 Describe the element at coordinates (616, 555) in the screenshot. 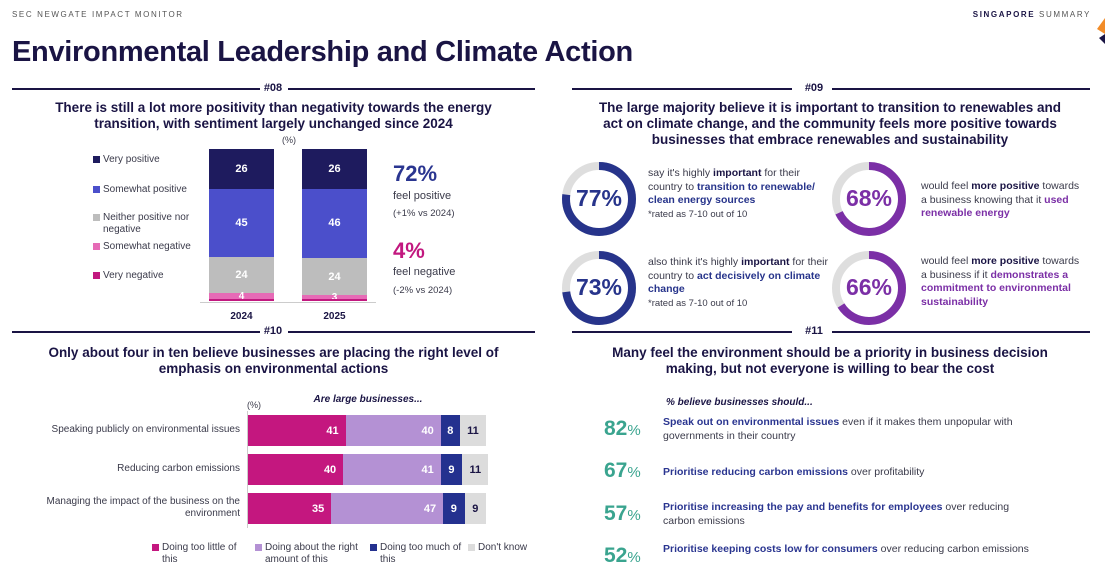

I see `stat-number: 52` at that location.